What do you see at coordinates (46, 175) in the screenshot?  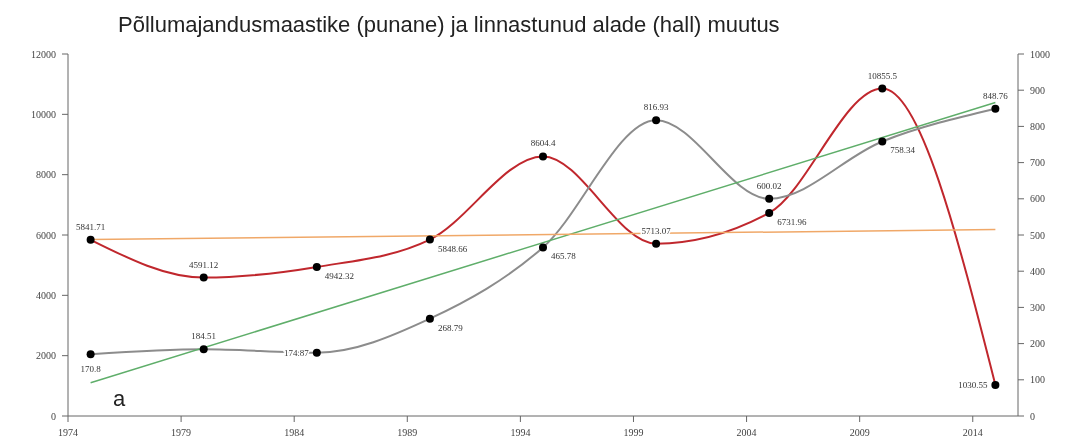 I see `y-tick-label: 8000` at bounding box center [46, 175].